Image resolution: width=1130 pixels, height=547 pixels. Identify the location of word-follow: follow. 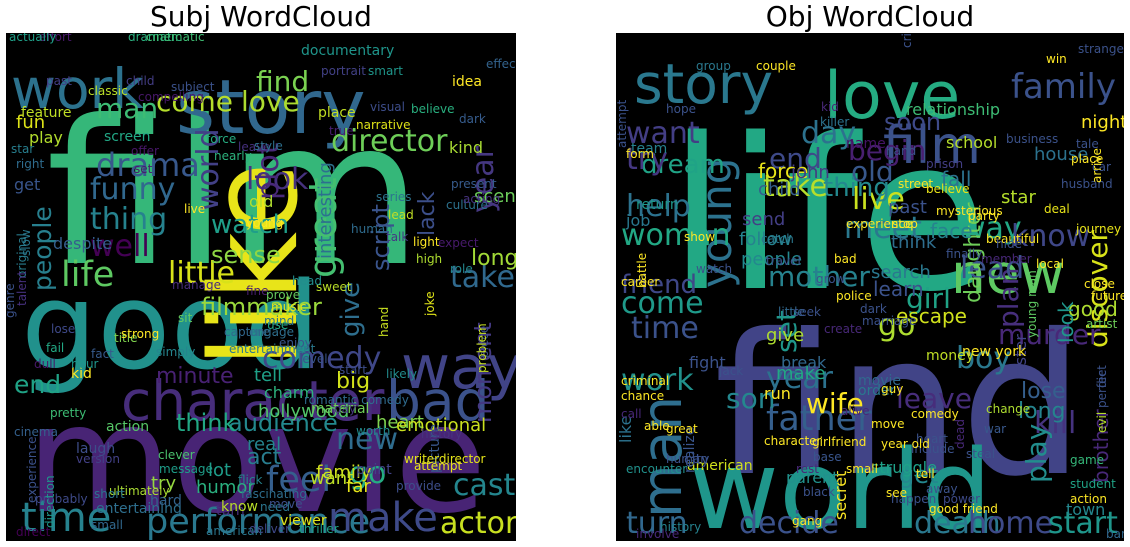
(765, 239).